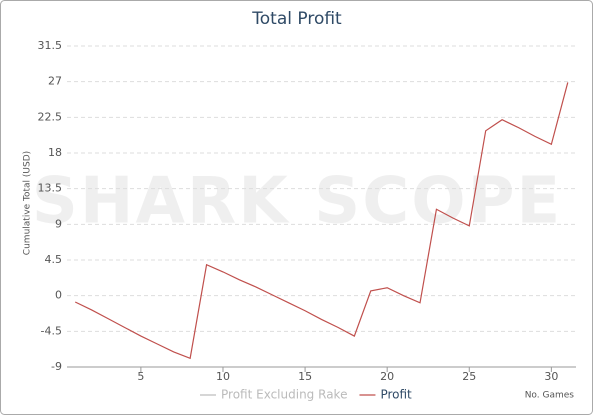  What do you see at coordinates (396, 395) in the screenshot?
I see `legend-label: Profit` at bounding box center [396, 395].